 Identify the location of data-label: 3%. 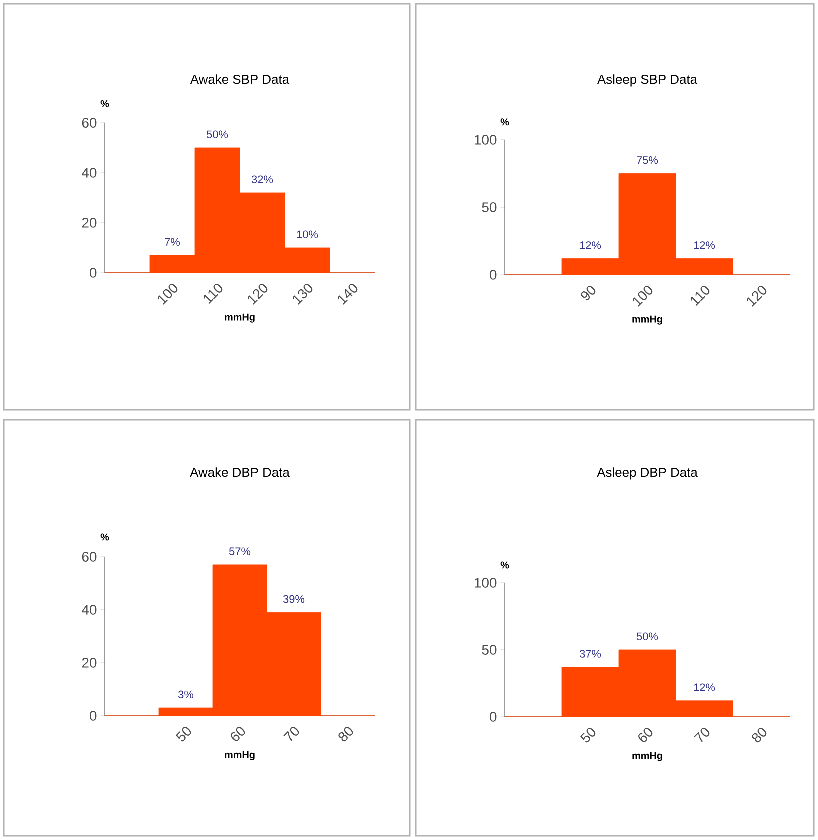
(186, 694).